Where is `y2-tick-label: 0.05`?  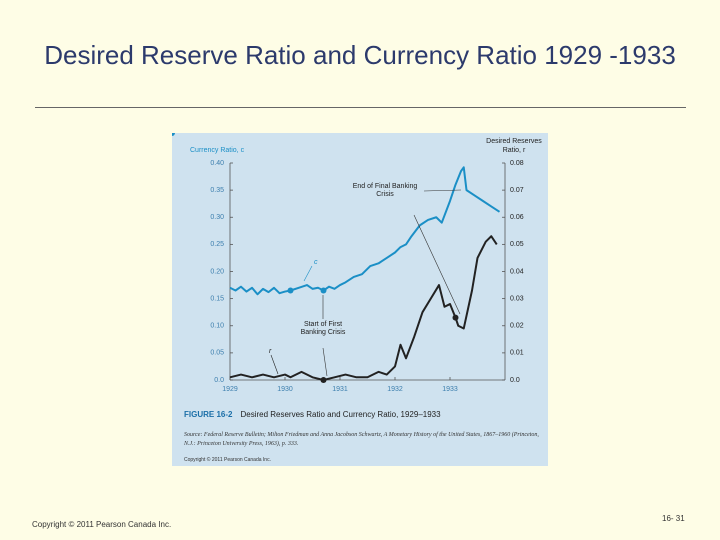 y2-tick-label: 0.05 is located at coordinates (517, 244).